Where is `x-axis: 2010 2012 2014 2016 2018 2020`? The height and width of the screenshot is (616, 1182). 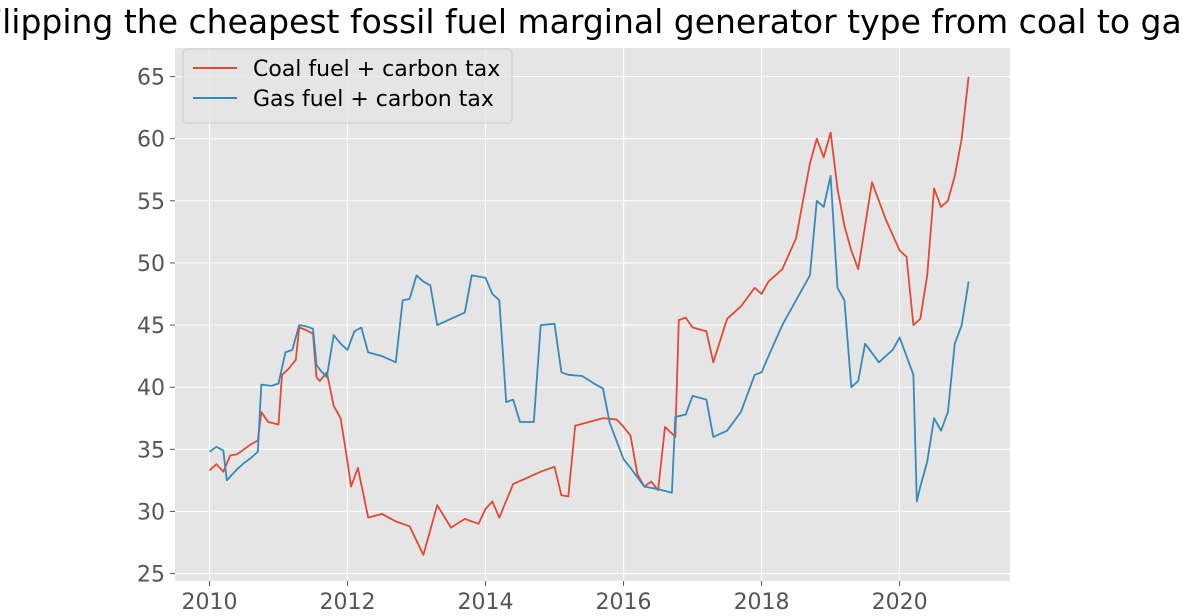
x-axis: 2010 2012 2014 2016 2018 2020 is located at coordinates (555, 598).